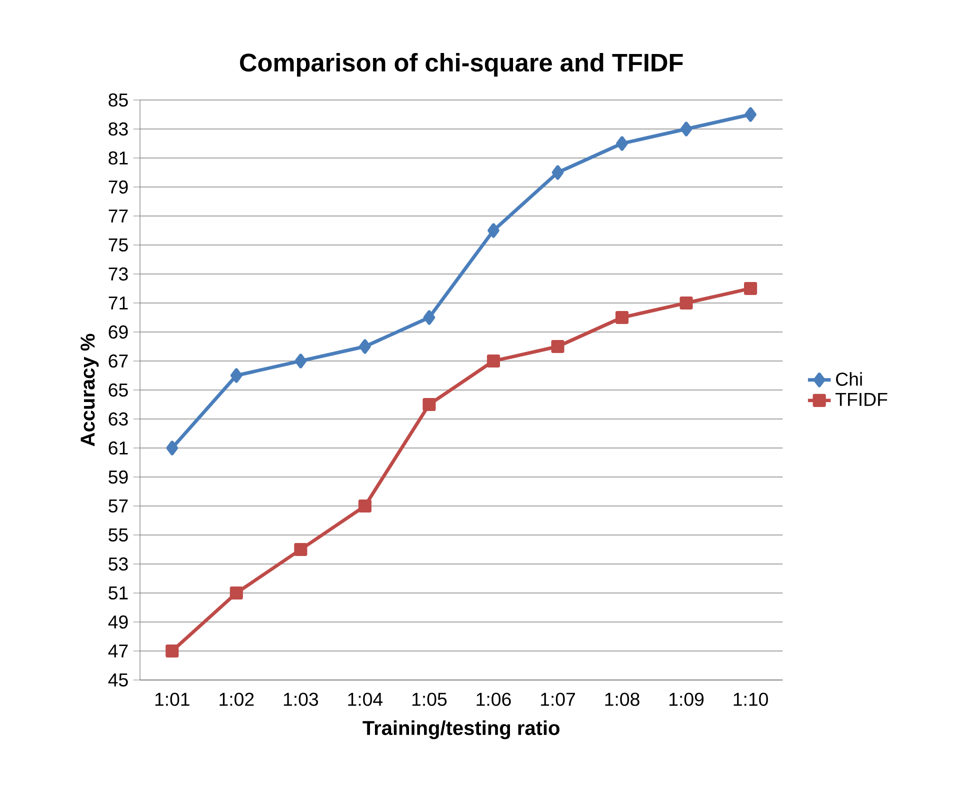  Describe the element at coordinates (118, 157) in the screenshot. I see `y-tick-label: 81` at that location.